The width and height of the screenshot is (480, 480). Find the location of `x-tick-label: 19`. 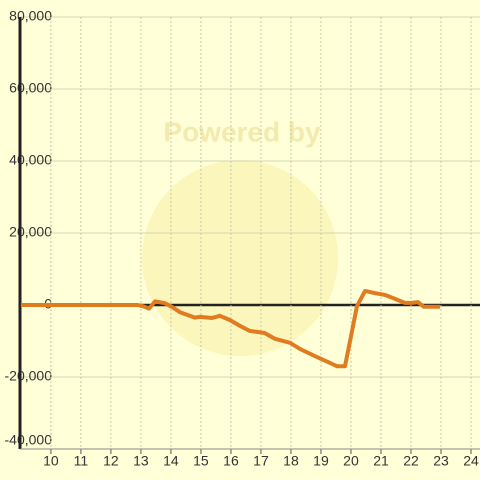

x-tick-label: 19 is located at coordinates (321, 461).